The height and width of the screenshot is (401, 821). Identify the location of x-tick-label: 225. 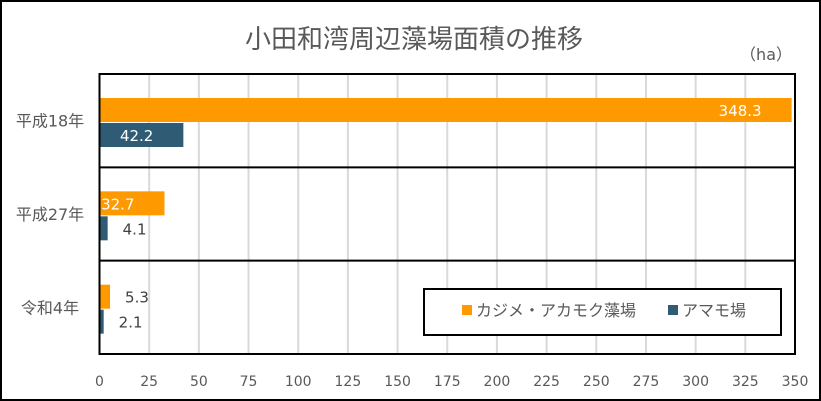
(546, 382).